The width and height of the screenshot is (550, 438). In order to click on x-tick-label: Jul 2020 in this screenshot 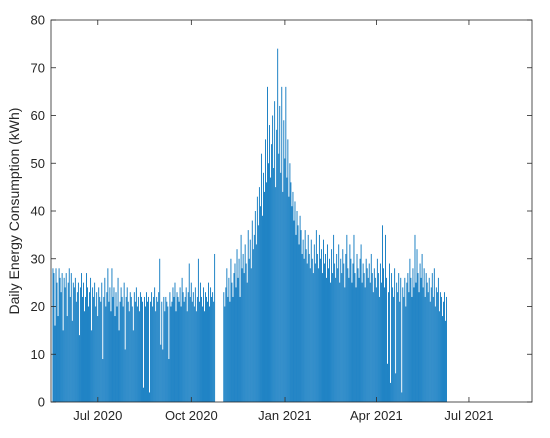, I will do `click(97, 415)`.